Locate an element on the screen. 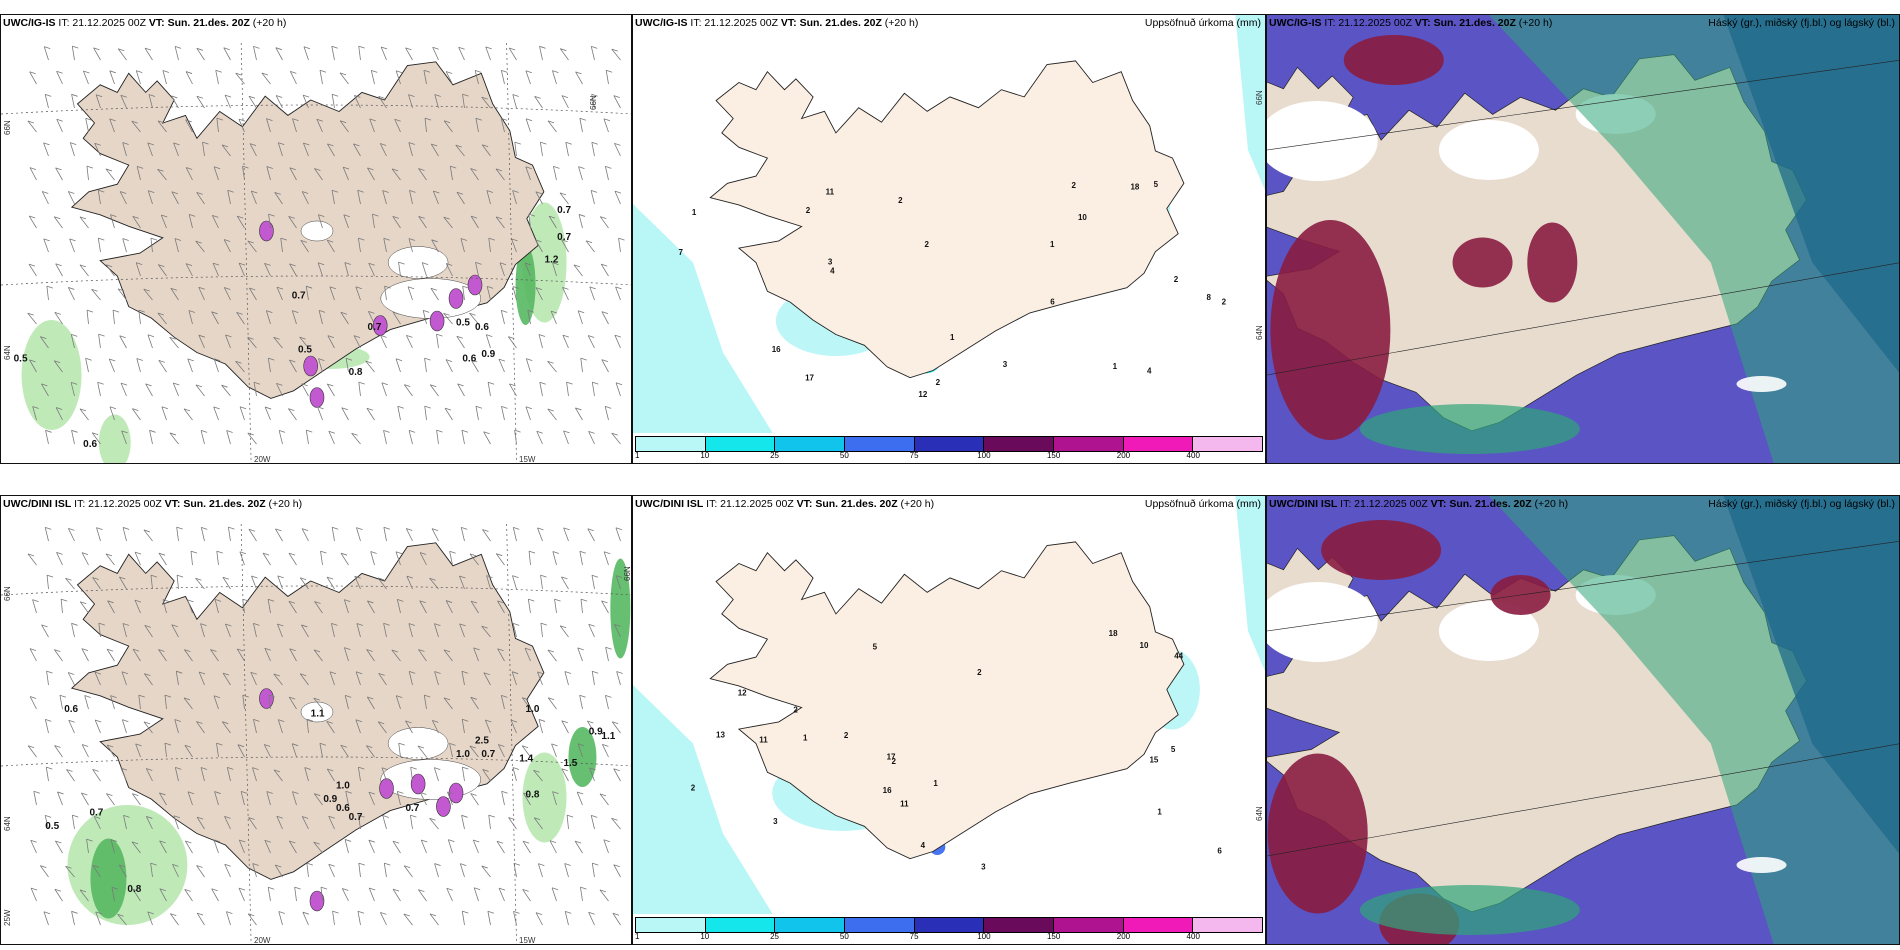 This screenshot has width=1900, height=950. wind-value-label: 1.1 is located at coordinates (608, 736).